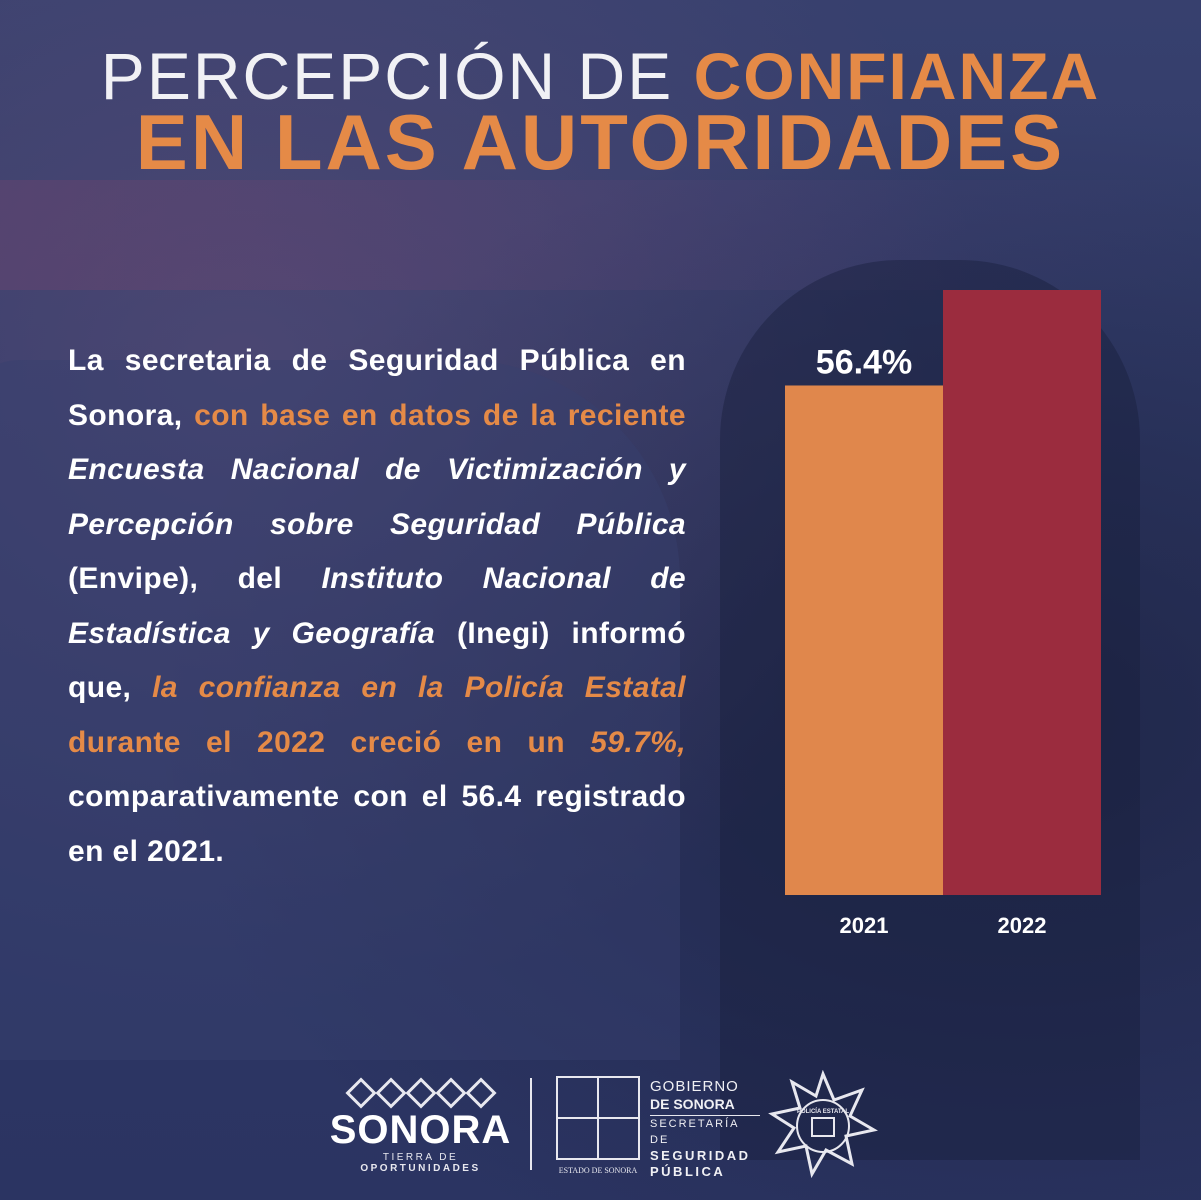 The width and height of the screenshot is (1201, 1200). I want to click on ssp-line-2: SEGURIDAD, so click(700, 1155).